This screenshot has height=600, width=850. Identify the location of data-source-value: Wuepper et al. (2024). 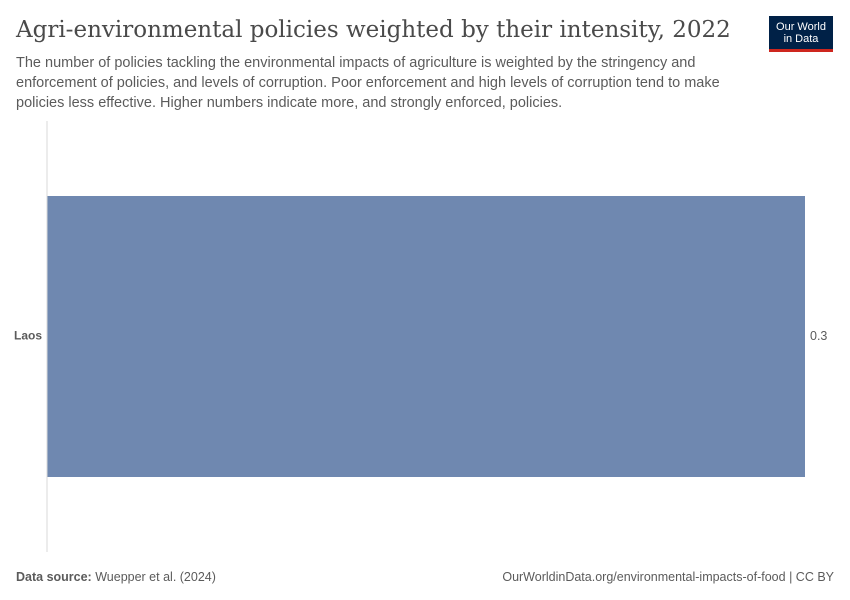
(155, 577).